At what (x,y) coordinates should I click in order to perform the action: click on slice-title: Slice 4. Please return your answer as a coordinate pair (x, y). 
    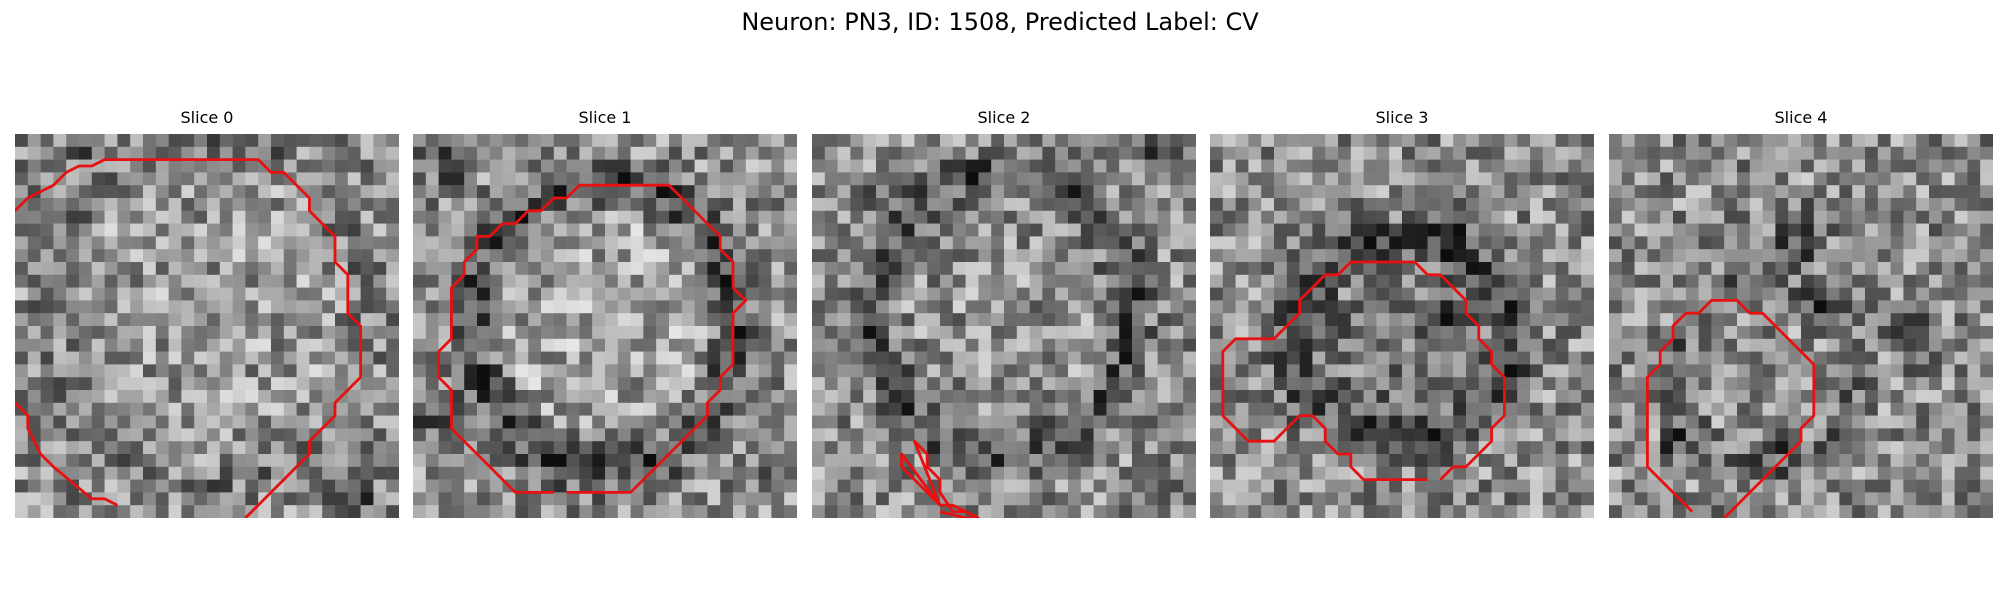
    Looking at the image, I should click on (1801, 117).